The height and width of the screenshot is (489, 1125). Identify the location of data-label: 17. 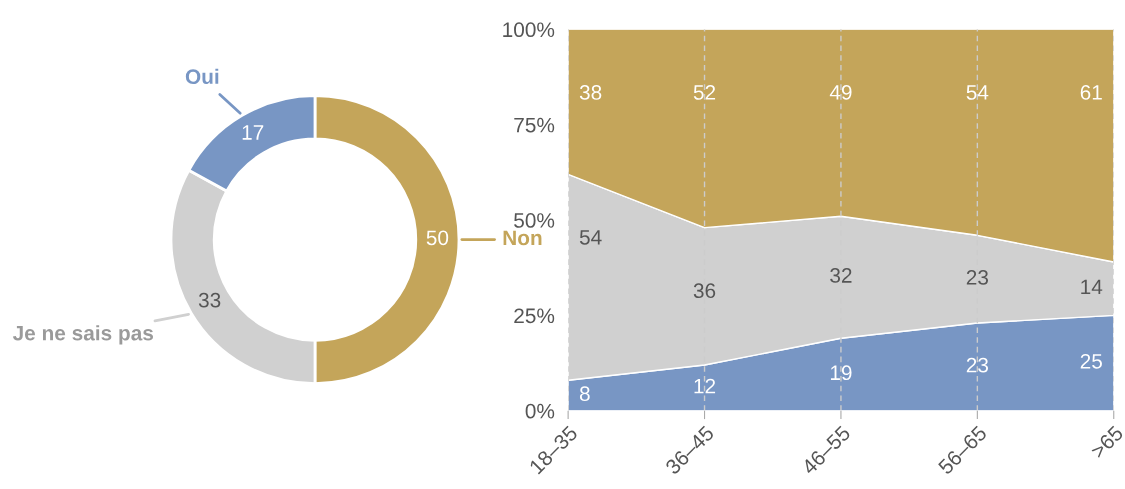
(253, 132).